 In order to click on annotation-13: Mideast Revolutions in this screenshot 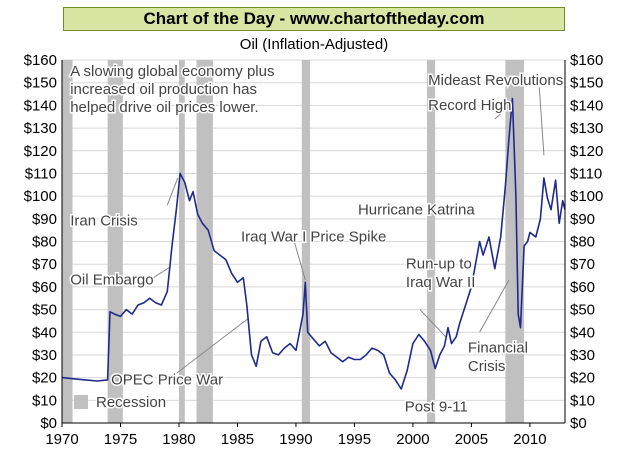, I will do `click(495, 80)`.